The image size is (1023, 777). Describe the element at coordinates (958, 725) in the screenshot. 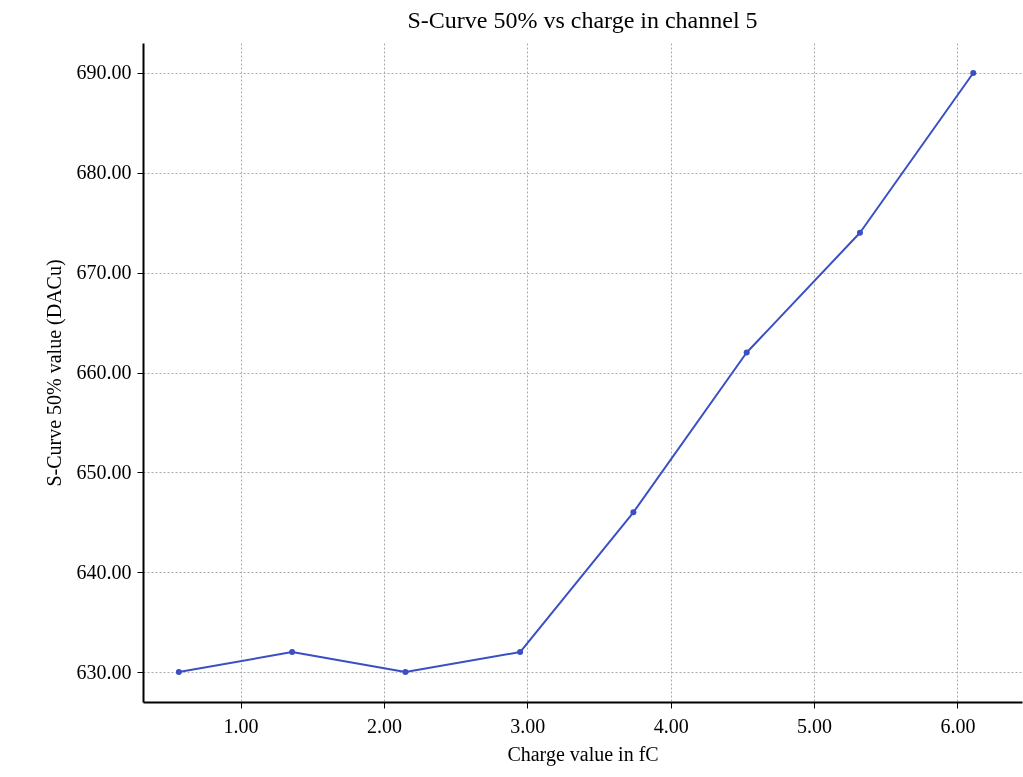

I see `x-tick-label: 6.00` at that location.